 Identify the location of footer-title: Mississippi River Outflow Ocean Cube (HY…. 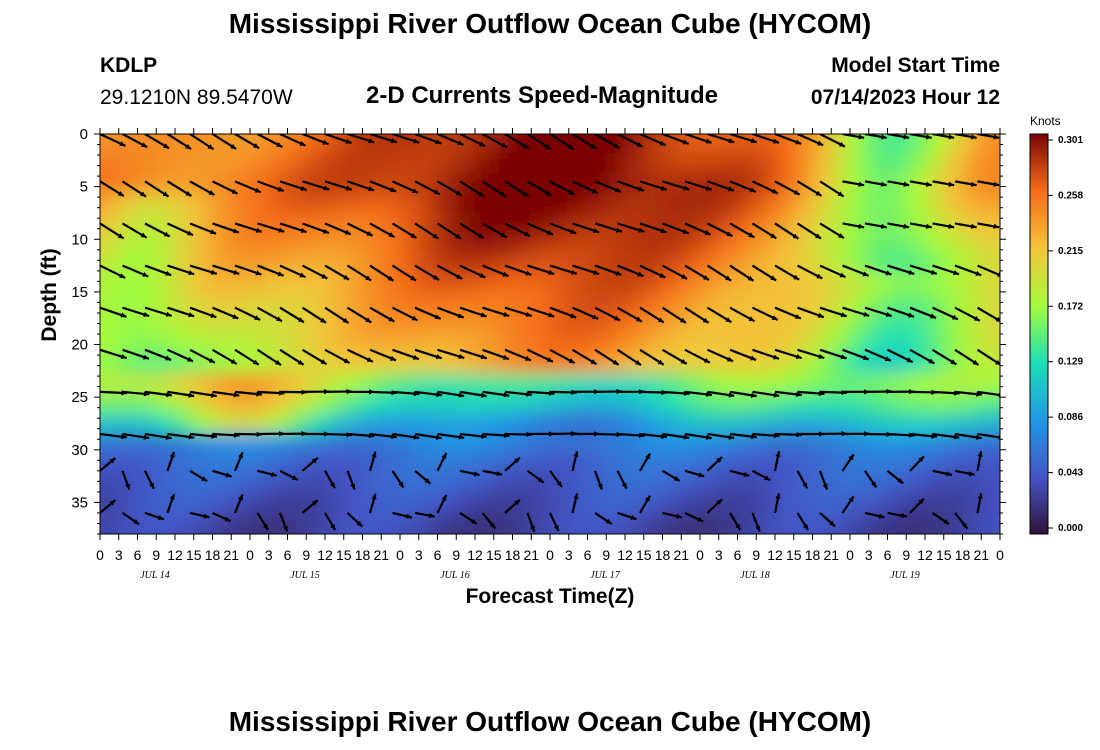
(550, 721).